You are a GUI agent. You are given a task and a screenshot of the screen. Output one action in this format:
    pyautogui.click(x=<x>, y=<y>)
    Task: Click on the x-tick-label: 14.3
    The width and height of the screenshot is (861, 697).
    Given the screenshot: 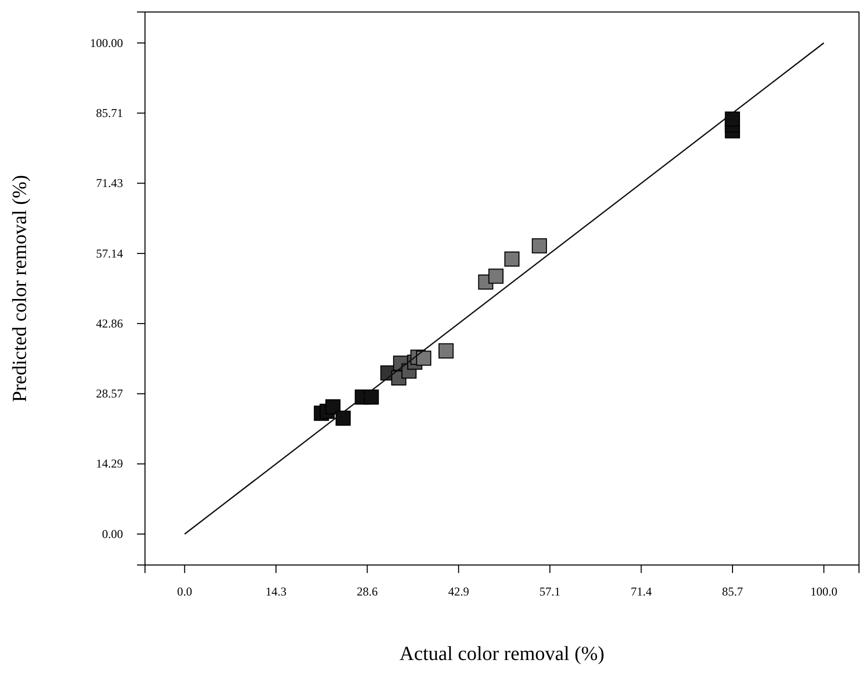 What is the action you would take?
    pyautogui.click(x=275, y=591)
    